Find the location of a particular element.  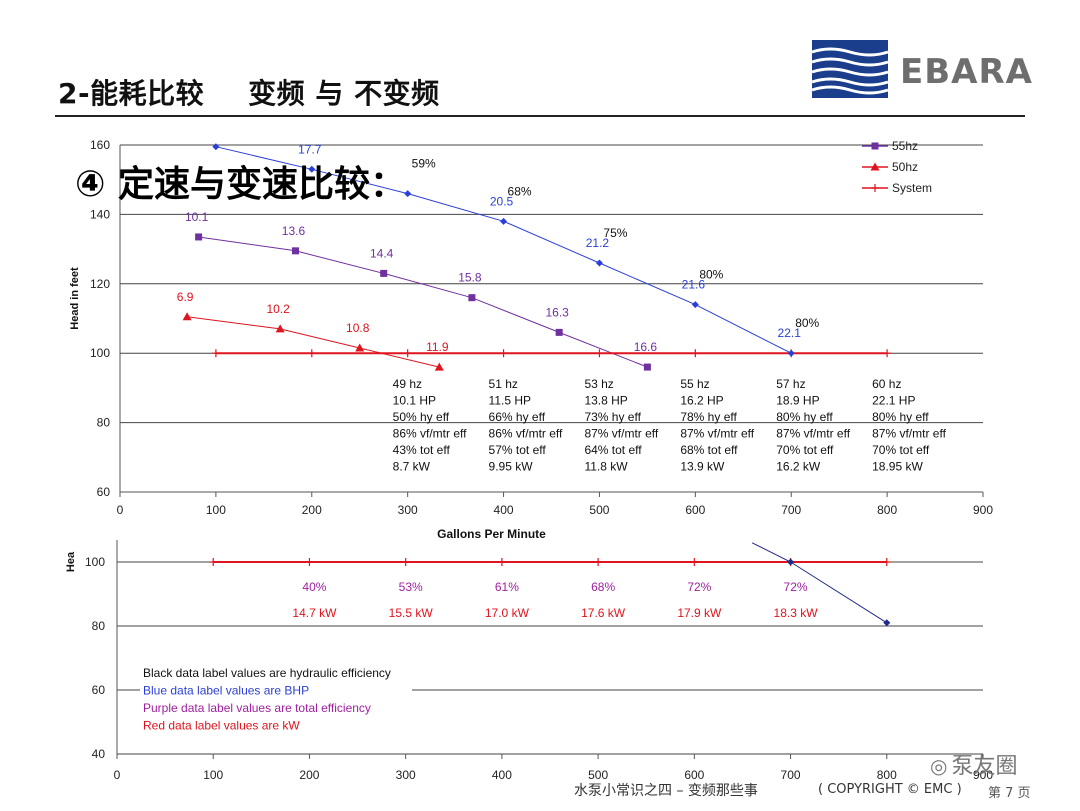

efficiency-label: 75% is located at coordinates (615, 233).